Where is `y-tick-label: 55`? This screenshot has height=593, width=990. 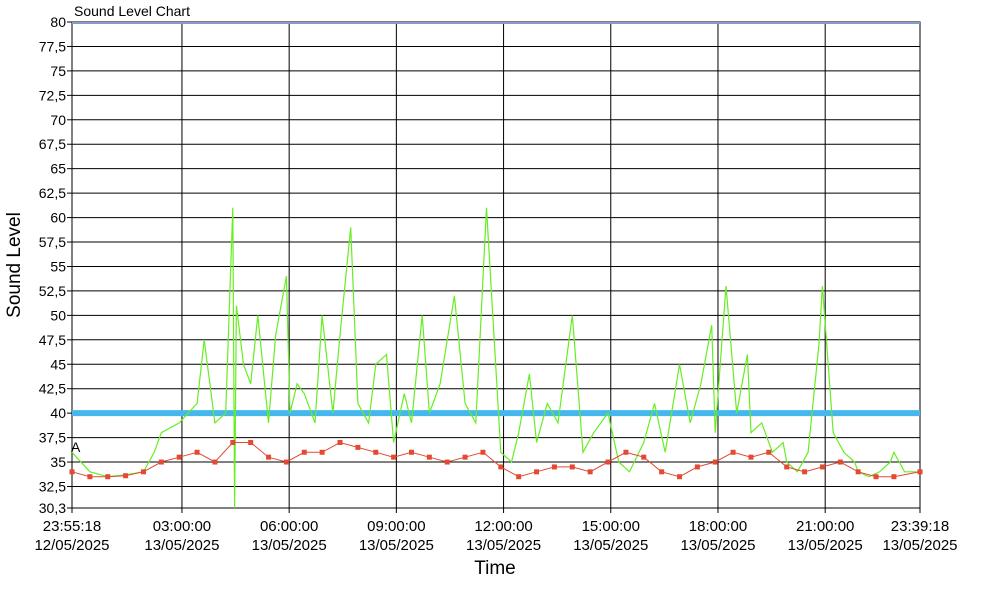
y-tick-label: 55 is located at coordinates (58, 266).